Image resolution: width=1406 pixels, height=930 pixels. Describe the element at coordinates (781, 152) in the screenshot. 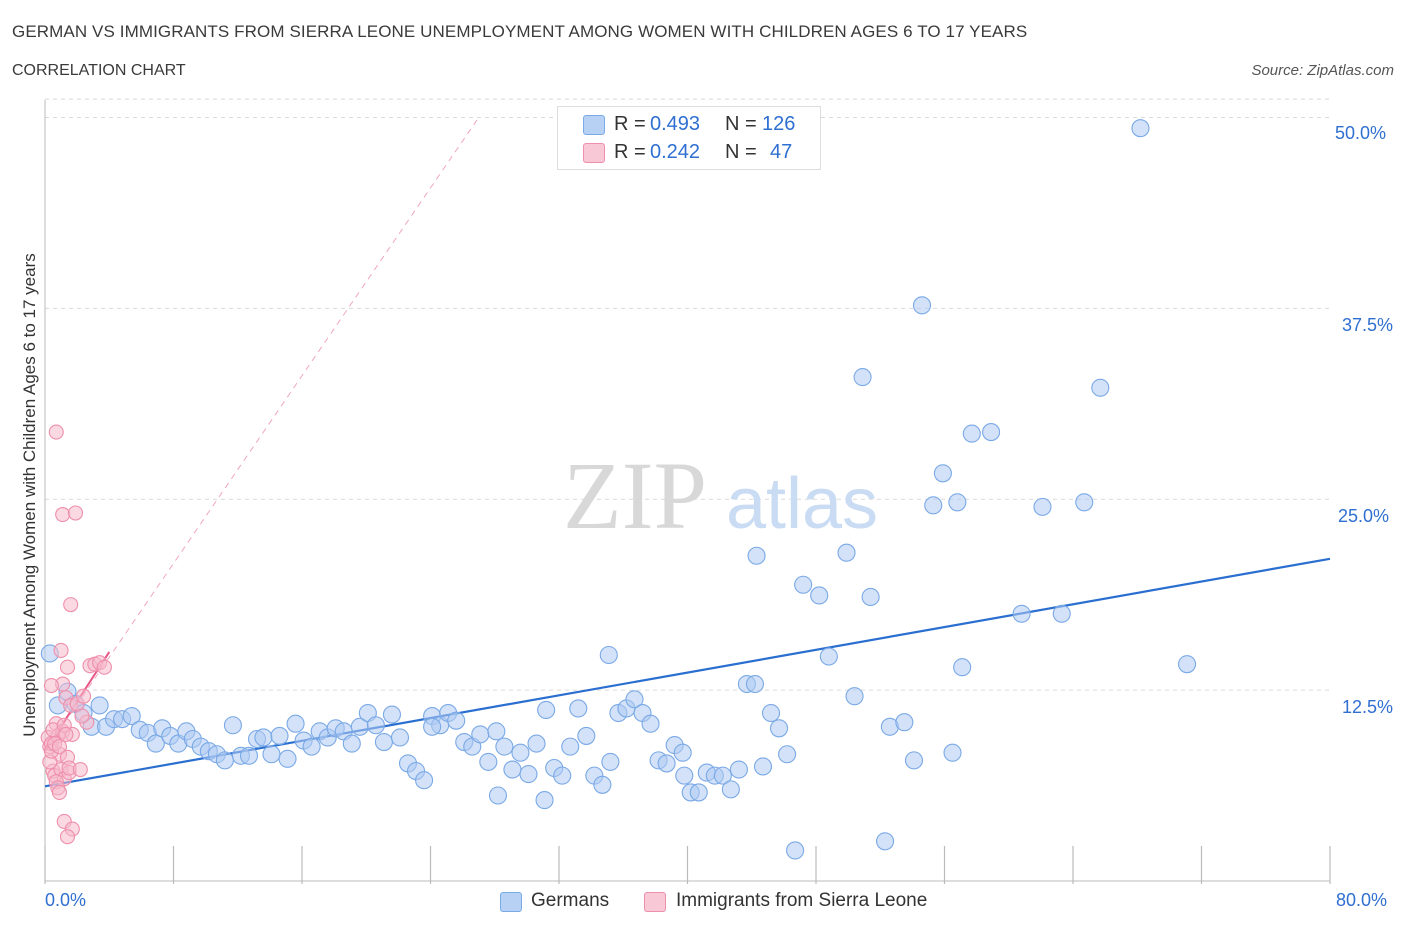

I see `n-value: 47` at that location.